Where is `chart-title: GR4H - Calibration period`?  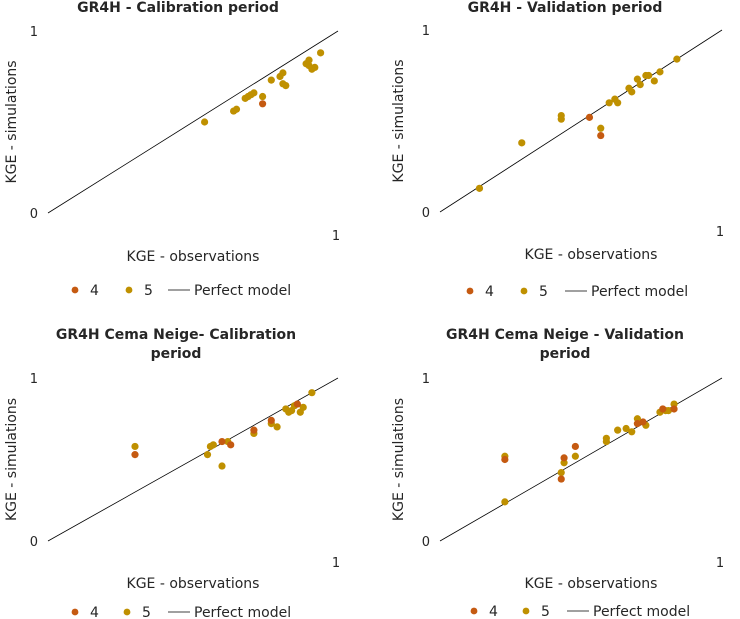
chart-title: GR4H - Calibration period is located at coordinates (178, 8).